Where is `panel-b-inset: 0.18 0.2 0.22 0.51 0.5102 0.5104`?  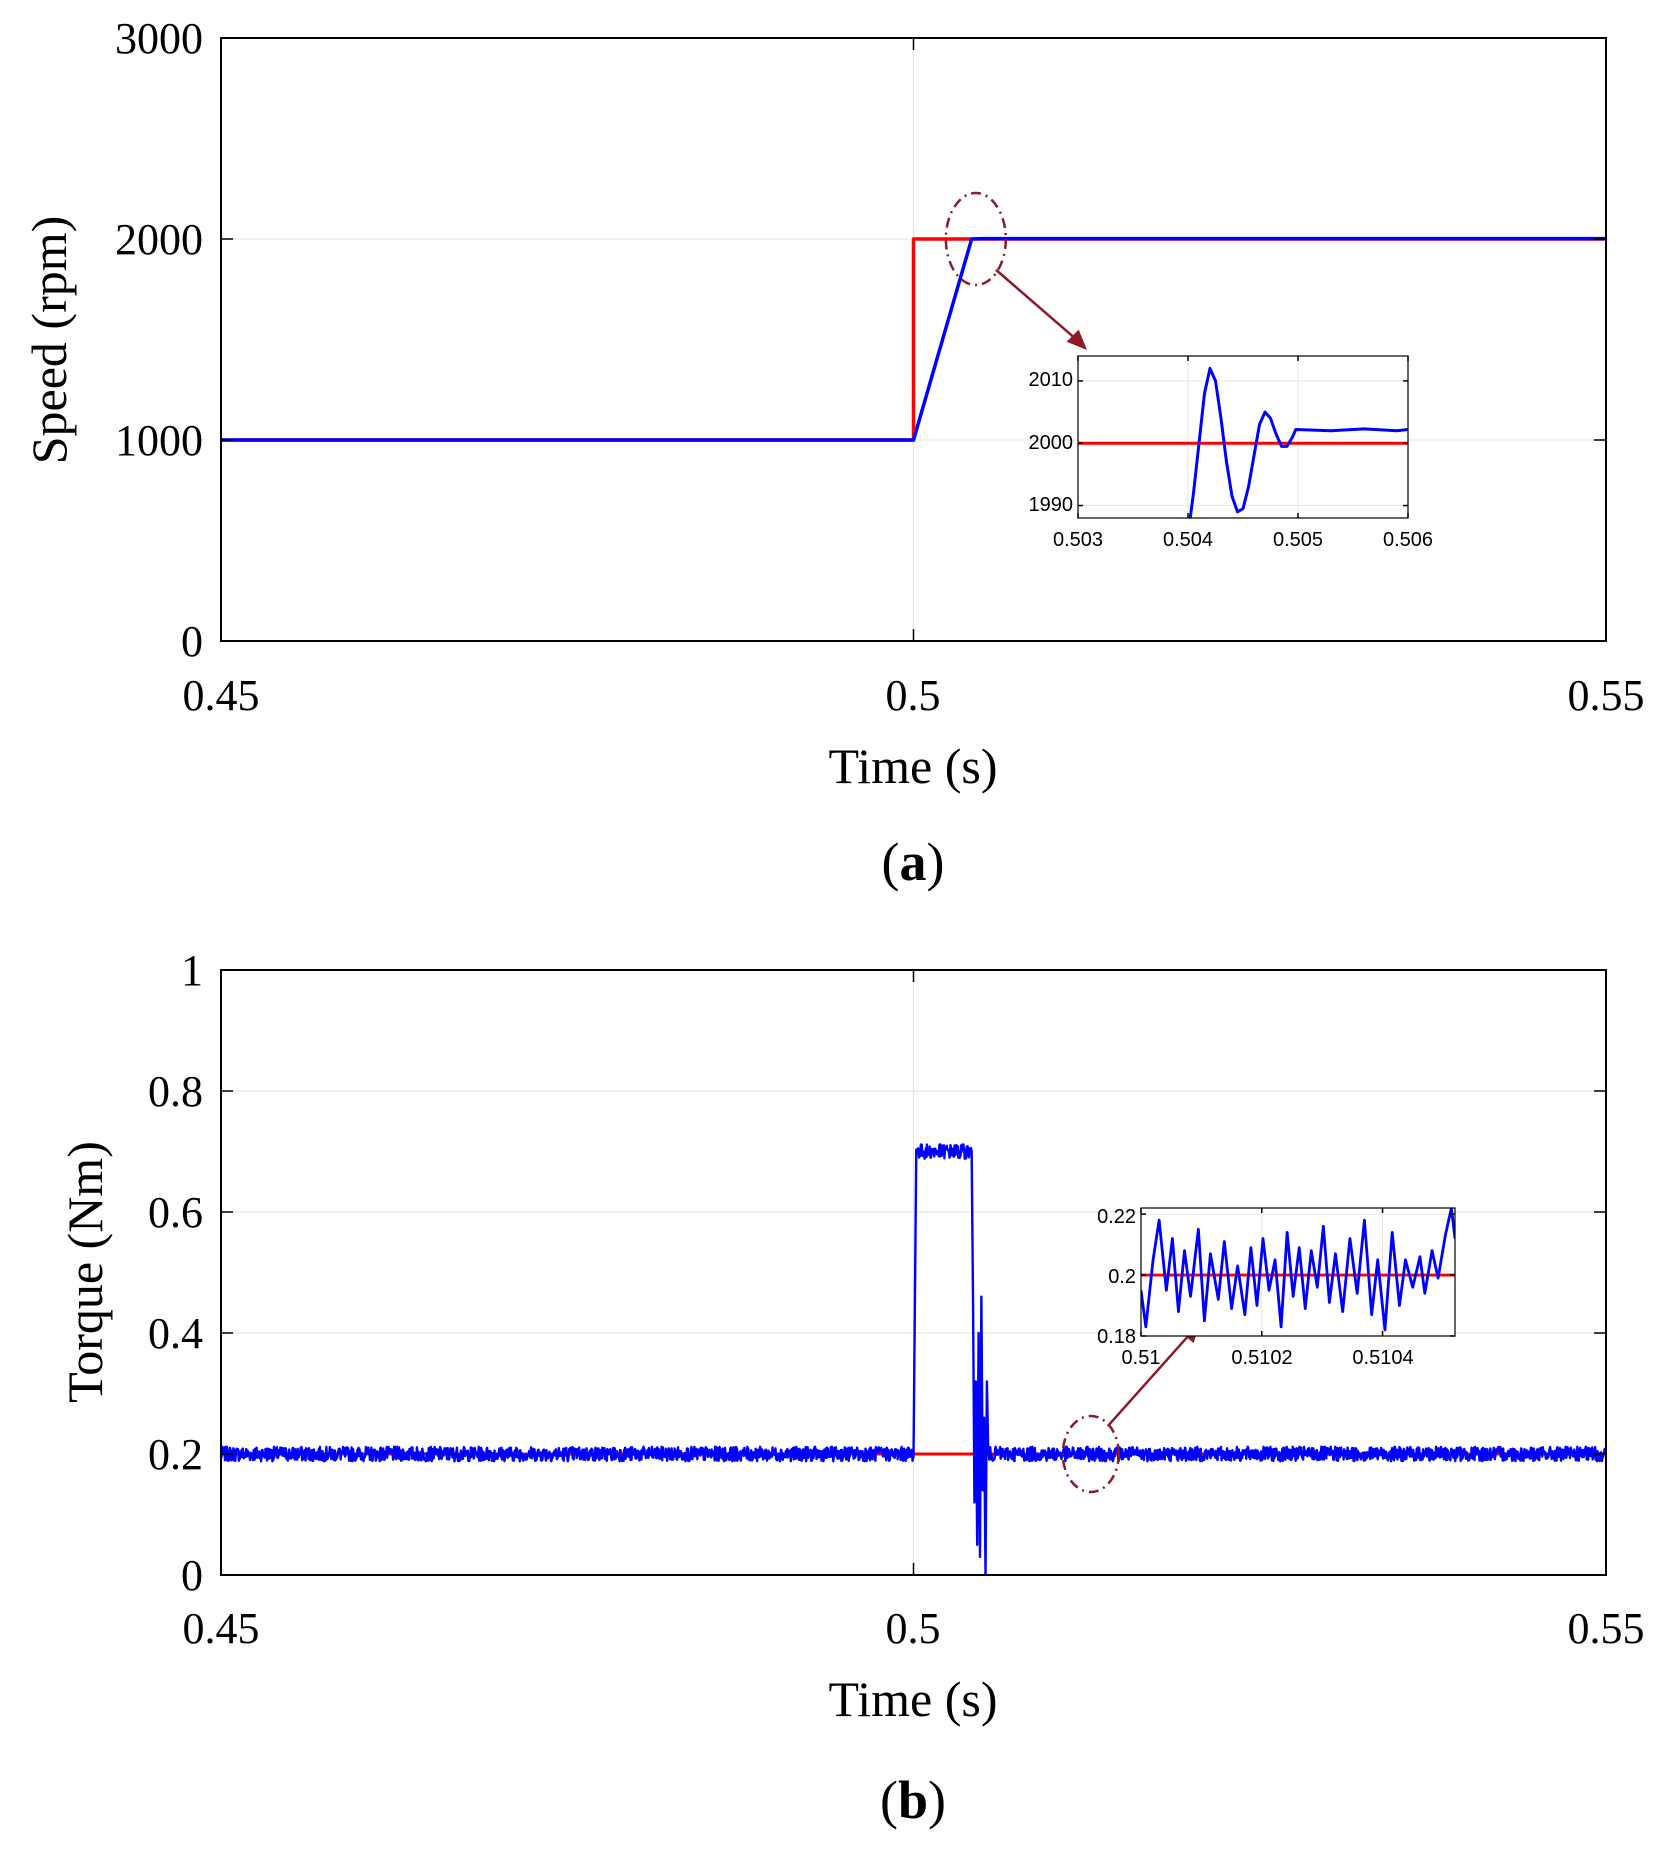
panel-b-inset: 0.18 0.2 0.22 0.51 0.5102 0.5104 is located at coordinates (1276, 1287).